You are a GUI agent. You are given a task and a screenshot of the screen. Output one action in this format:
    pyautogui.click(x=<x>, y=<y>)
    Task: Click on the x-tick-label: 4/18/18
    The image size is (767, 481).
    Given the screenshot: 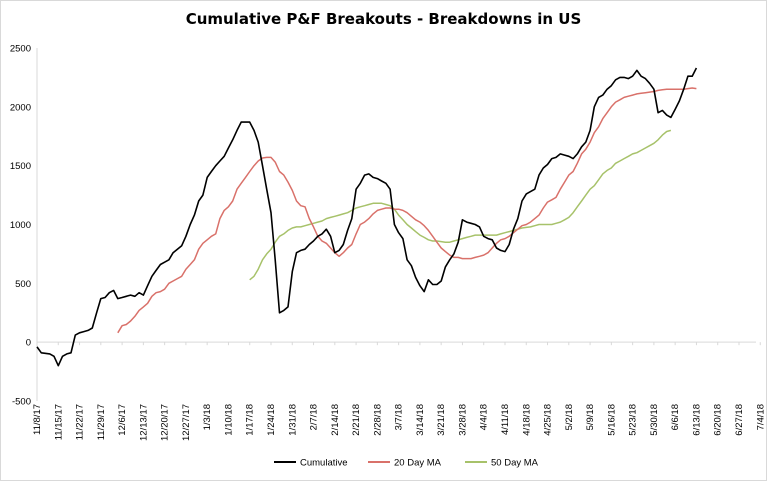 What is the action you would take?
    pyautogui.click(x=526, y=420)
    